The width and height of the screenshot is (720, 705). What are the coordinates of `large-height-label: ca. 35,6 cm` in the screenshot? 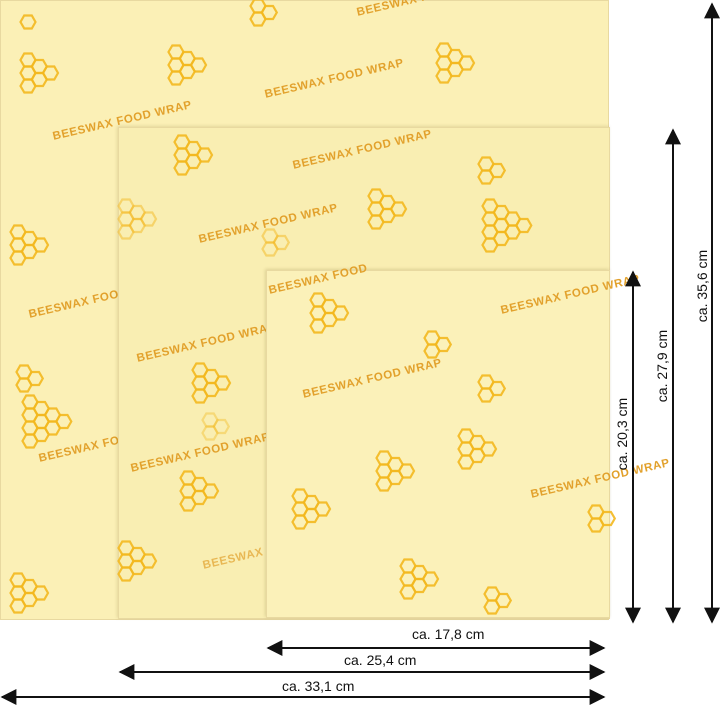 It's located at (702, 286).